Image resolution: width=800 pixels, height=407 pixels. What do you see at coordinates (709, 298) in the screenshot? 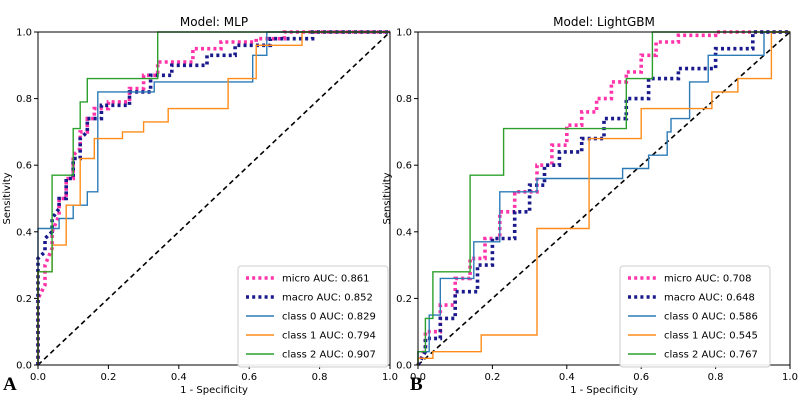
I see `legend-label: macro AUC: 0.648` at bounding box center [709, 298].